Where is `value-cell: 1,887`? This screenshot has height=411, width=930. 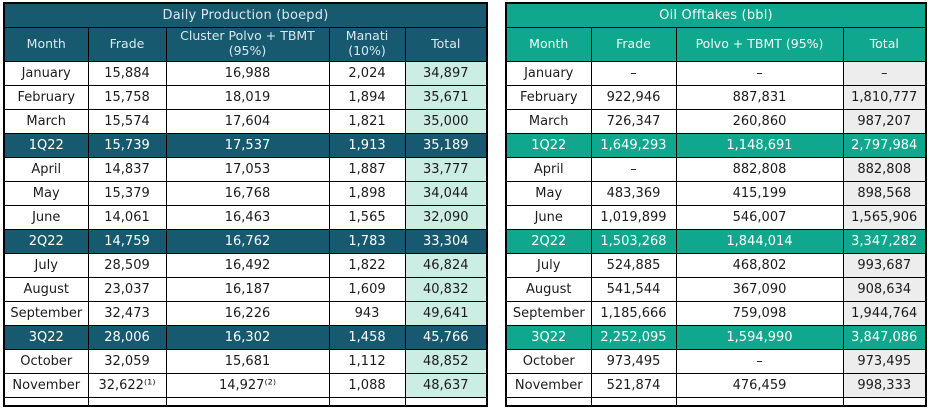
value-cell: 1,887 is located at coordinates (367, 169).